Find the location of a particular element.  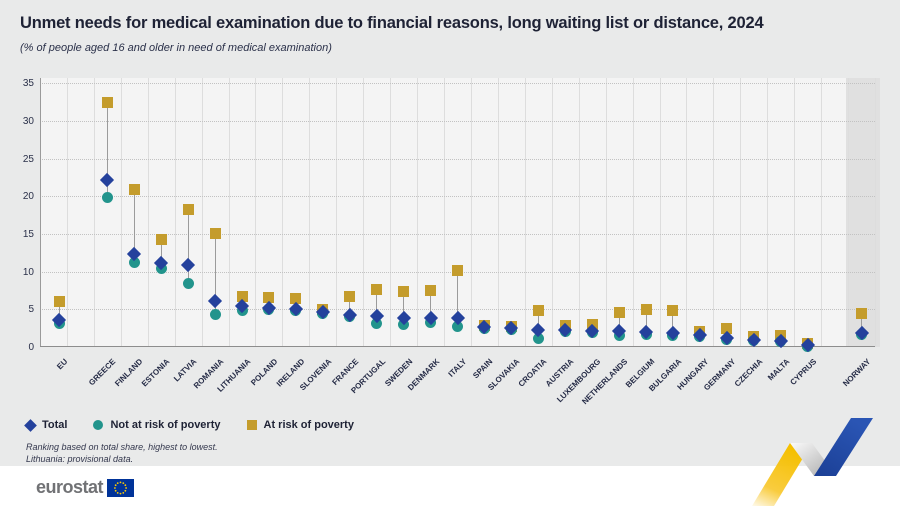

y-axis-line is located at coordinates (40, 212).